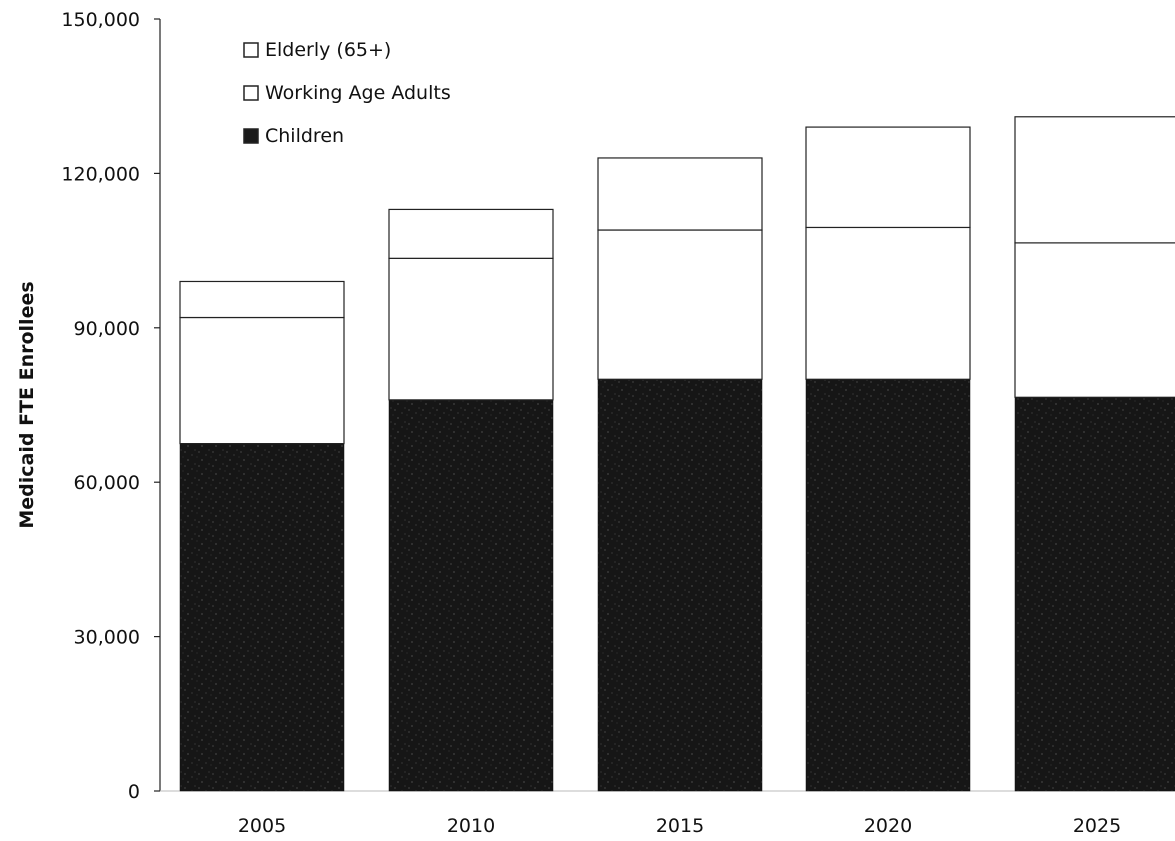 The height and width of the screenshot is (841, 1175). I want to click on legend-label: Working Age Adults, so click(358, 93).